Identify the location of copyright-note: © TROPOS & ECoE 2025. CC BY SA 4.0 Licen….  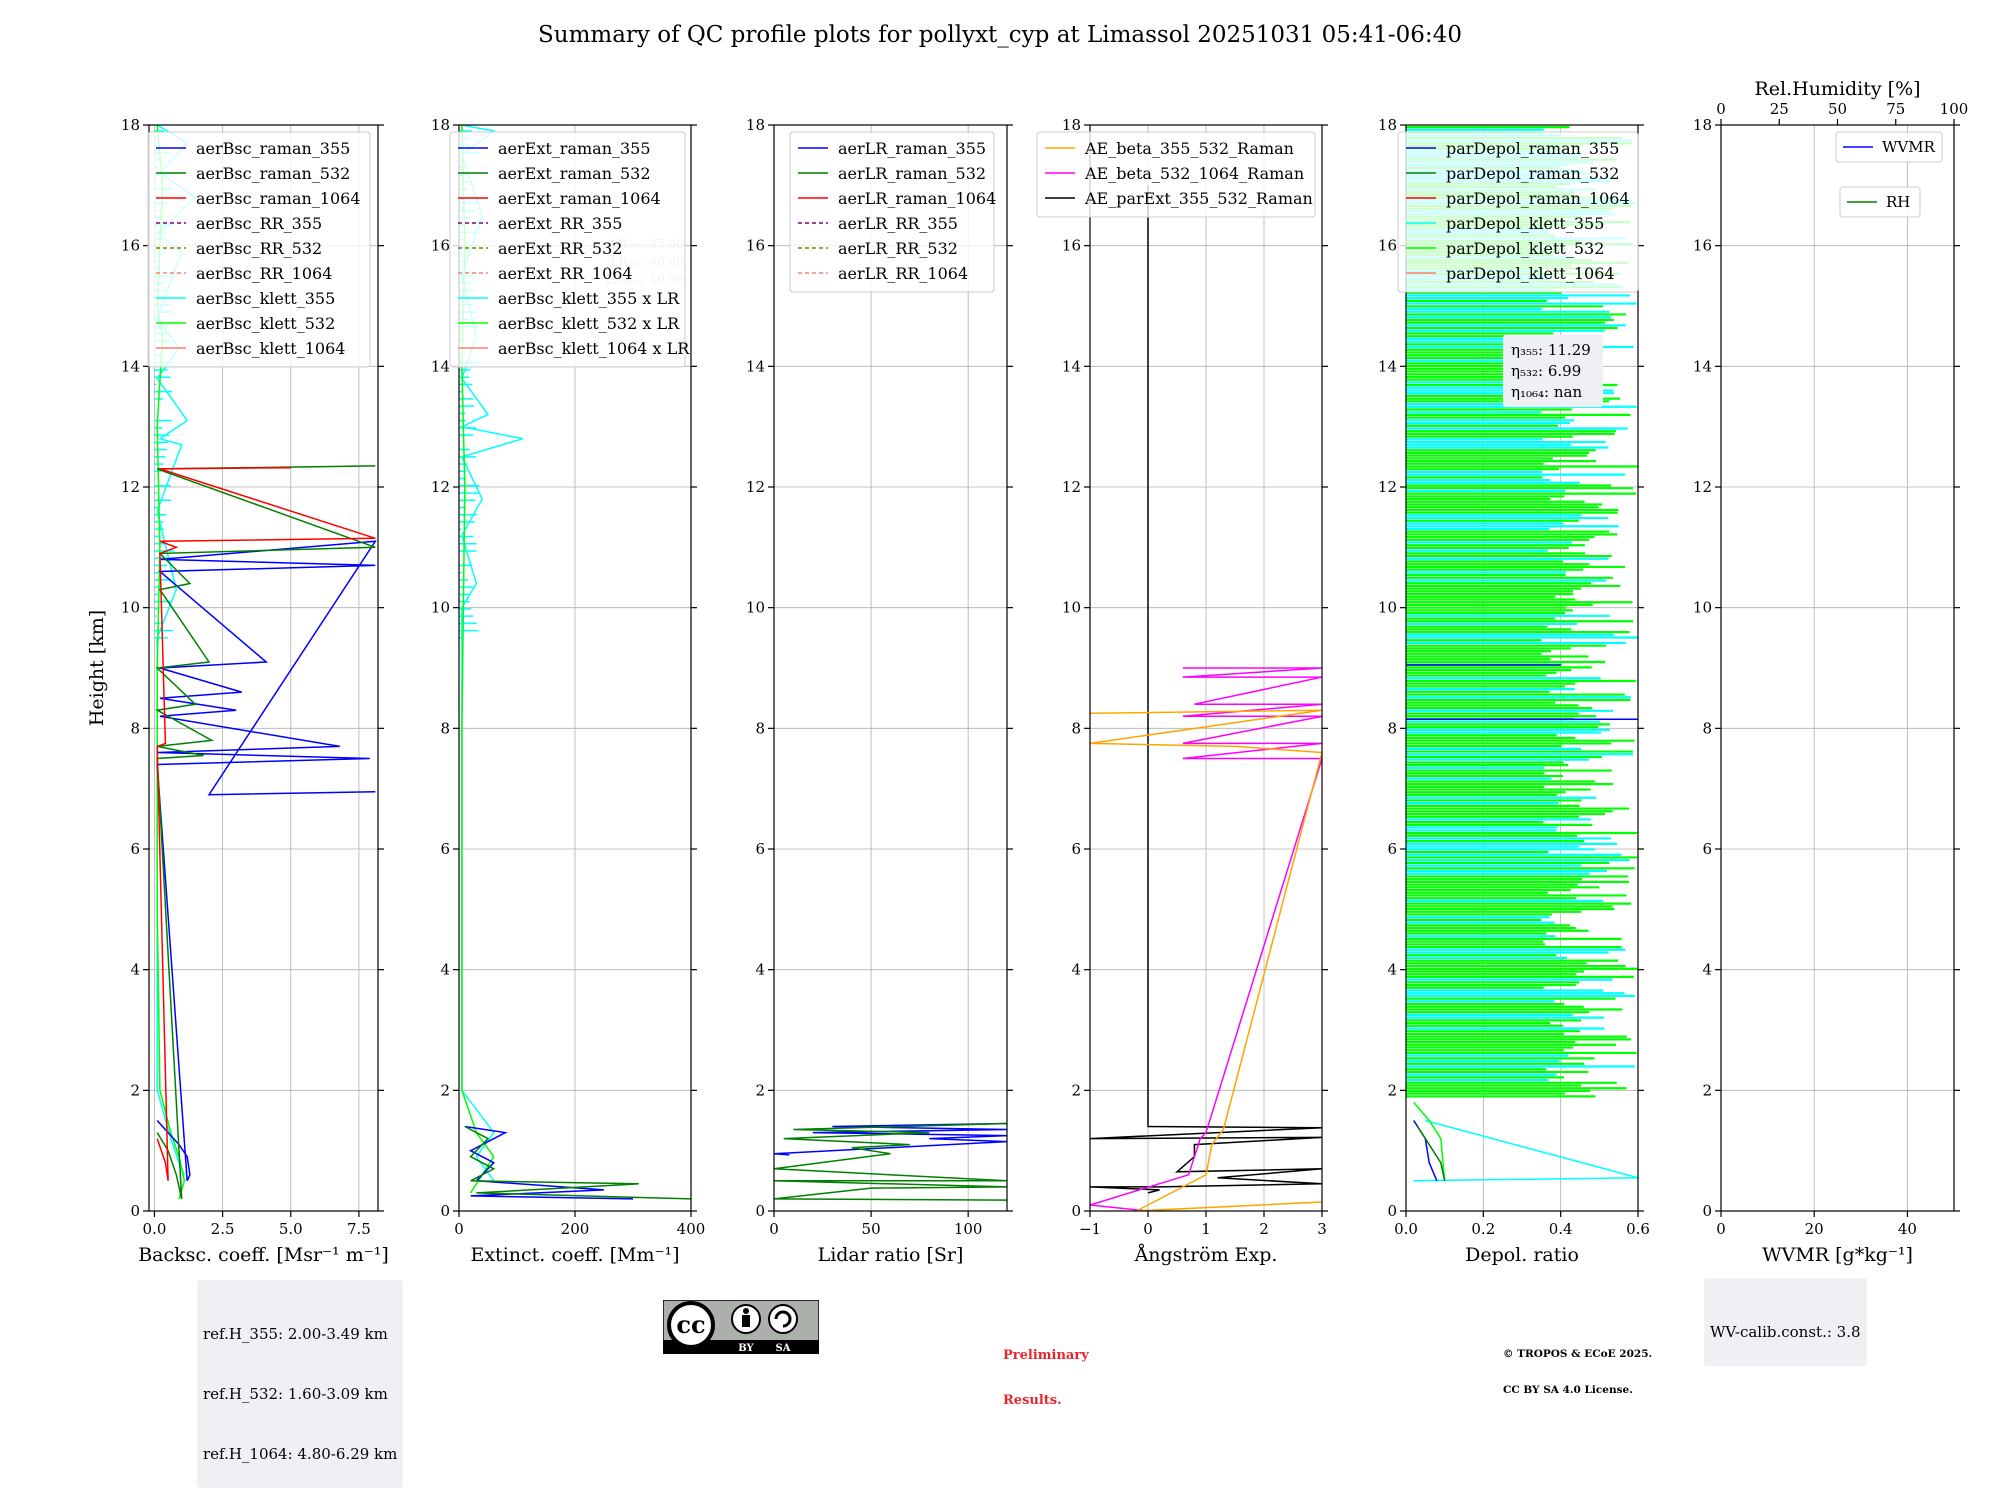
(1577, 1366).